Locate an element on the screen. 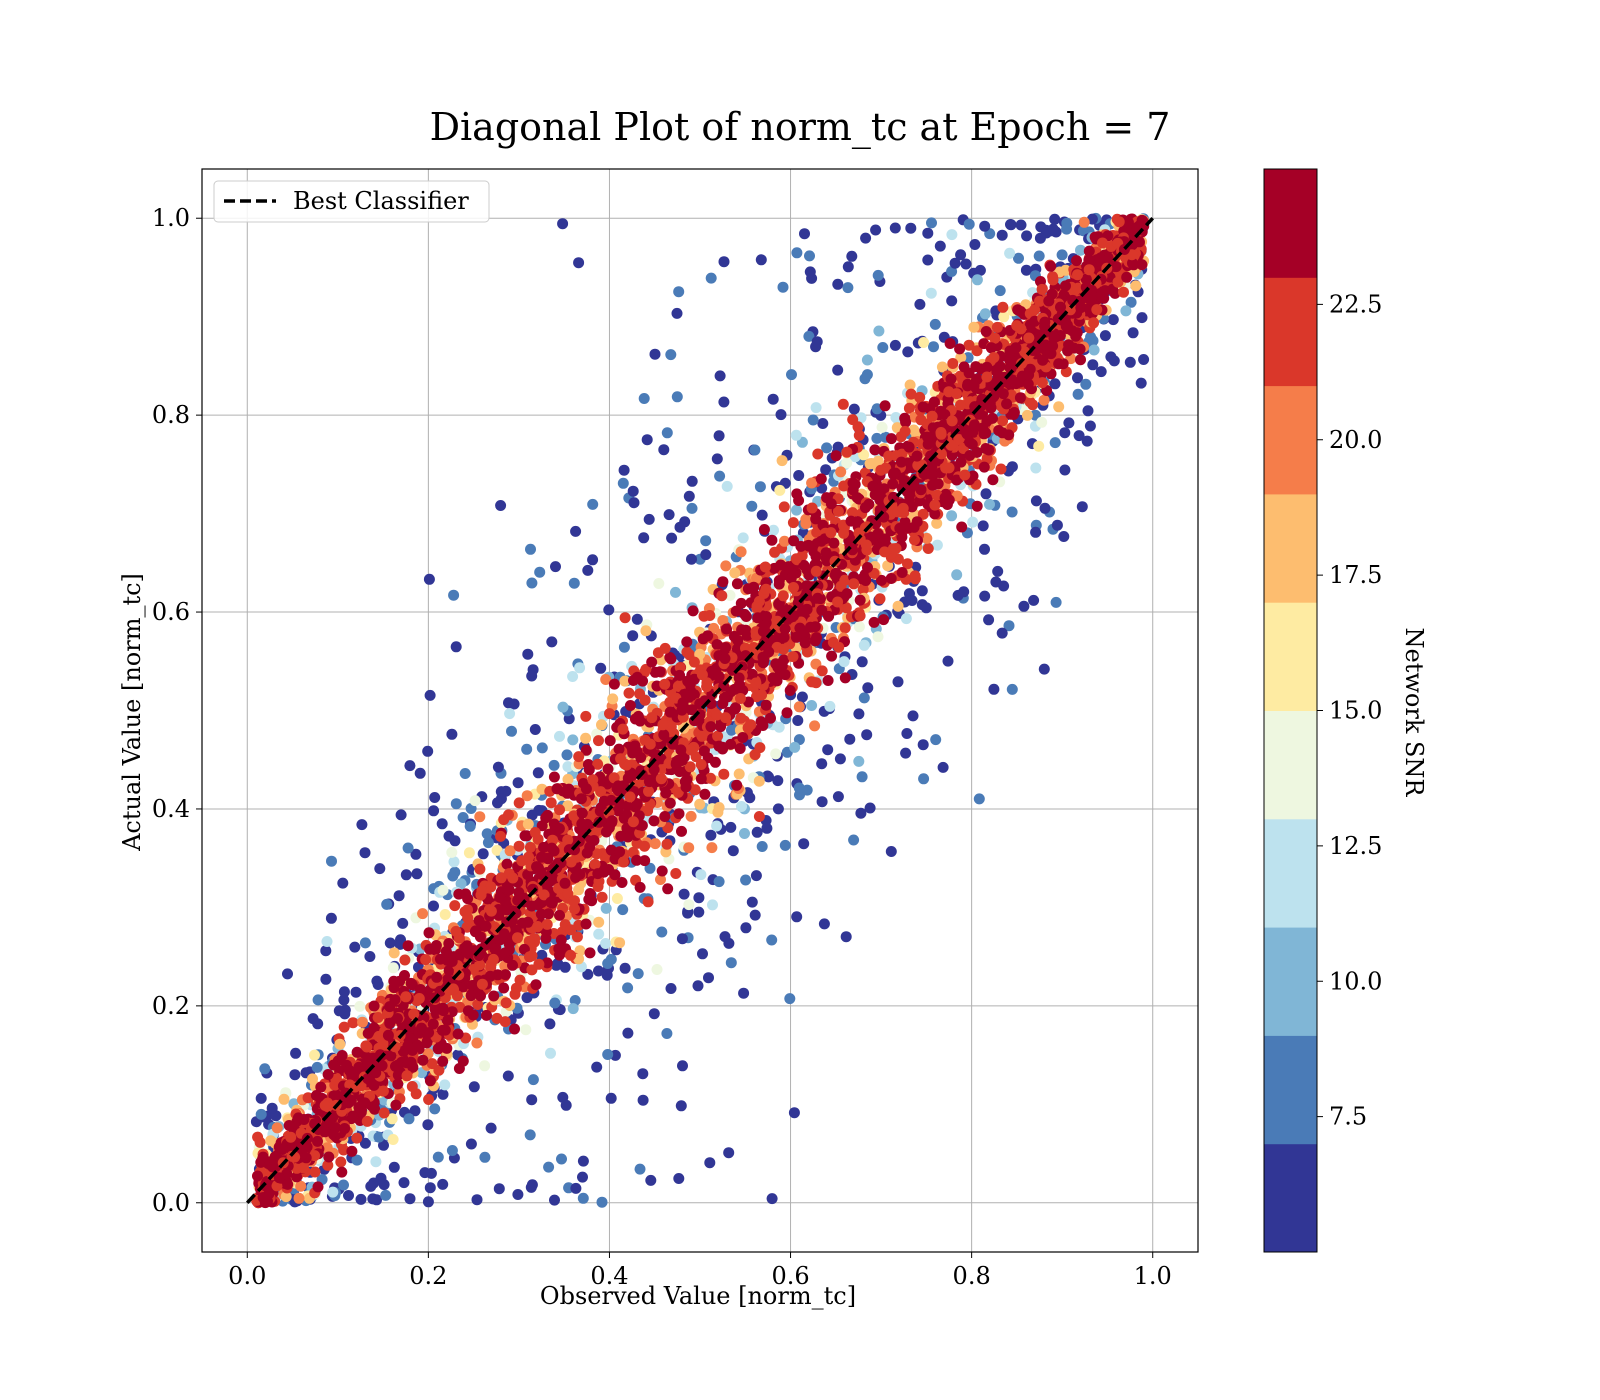  y-tick-label: 0.0 is located at coordinates (171, 1203).